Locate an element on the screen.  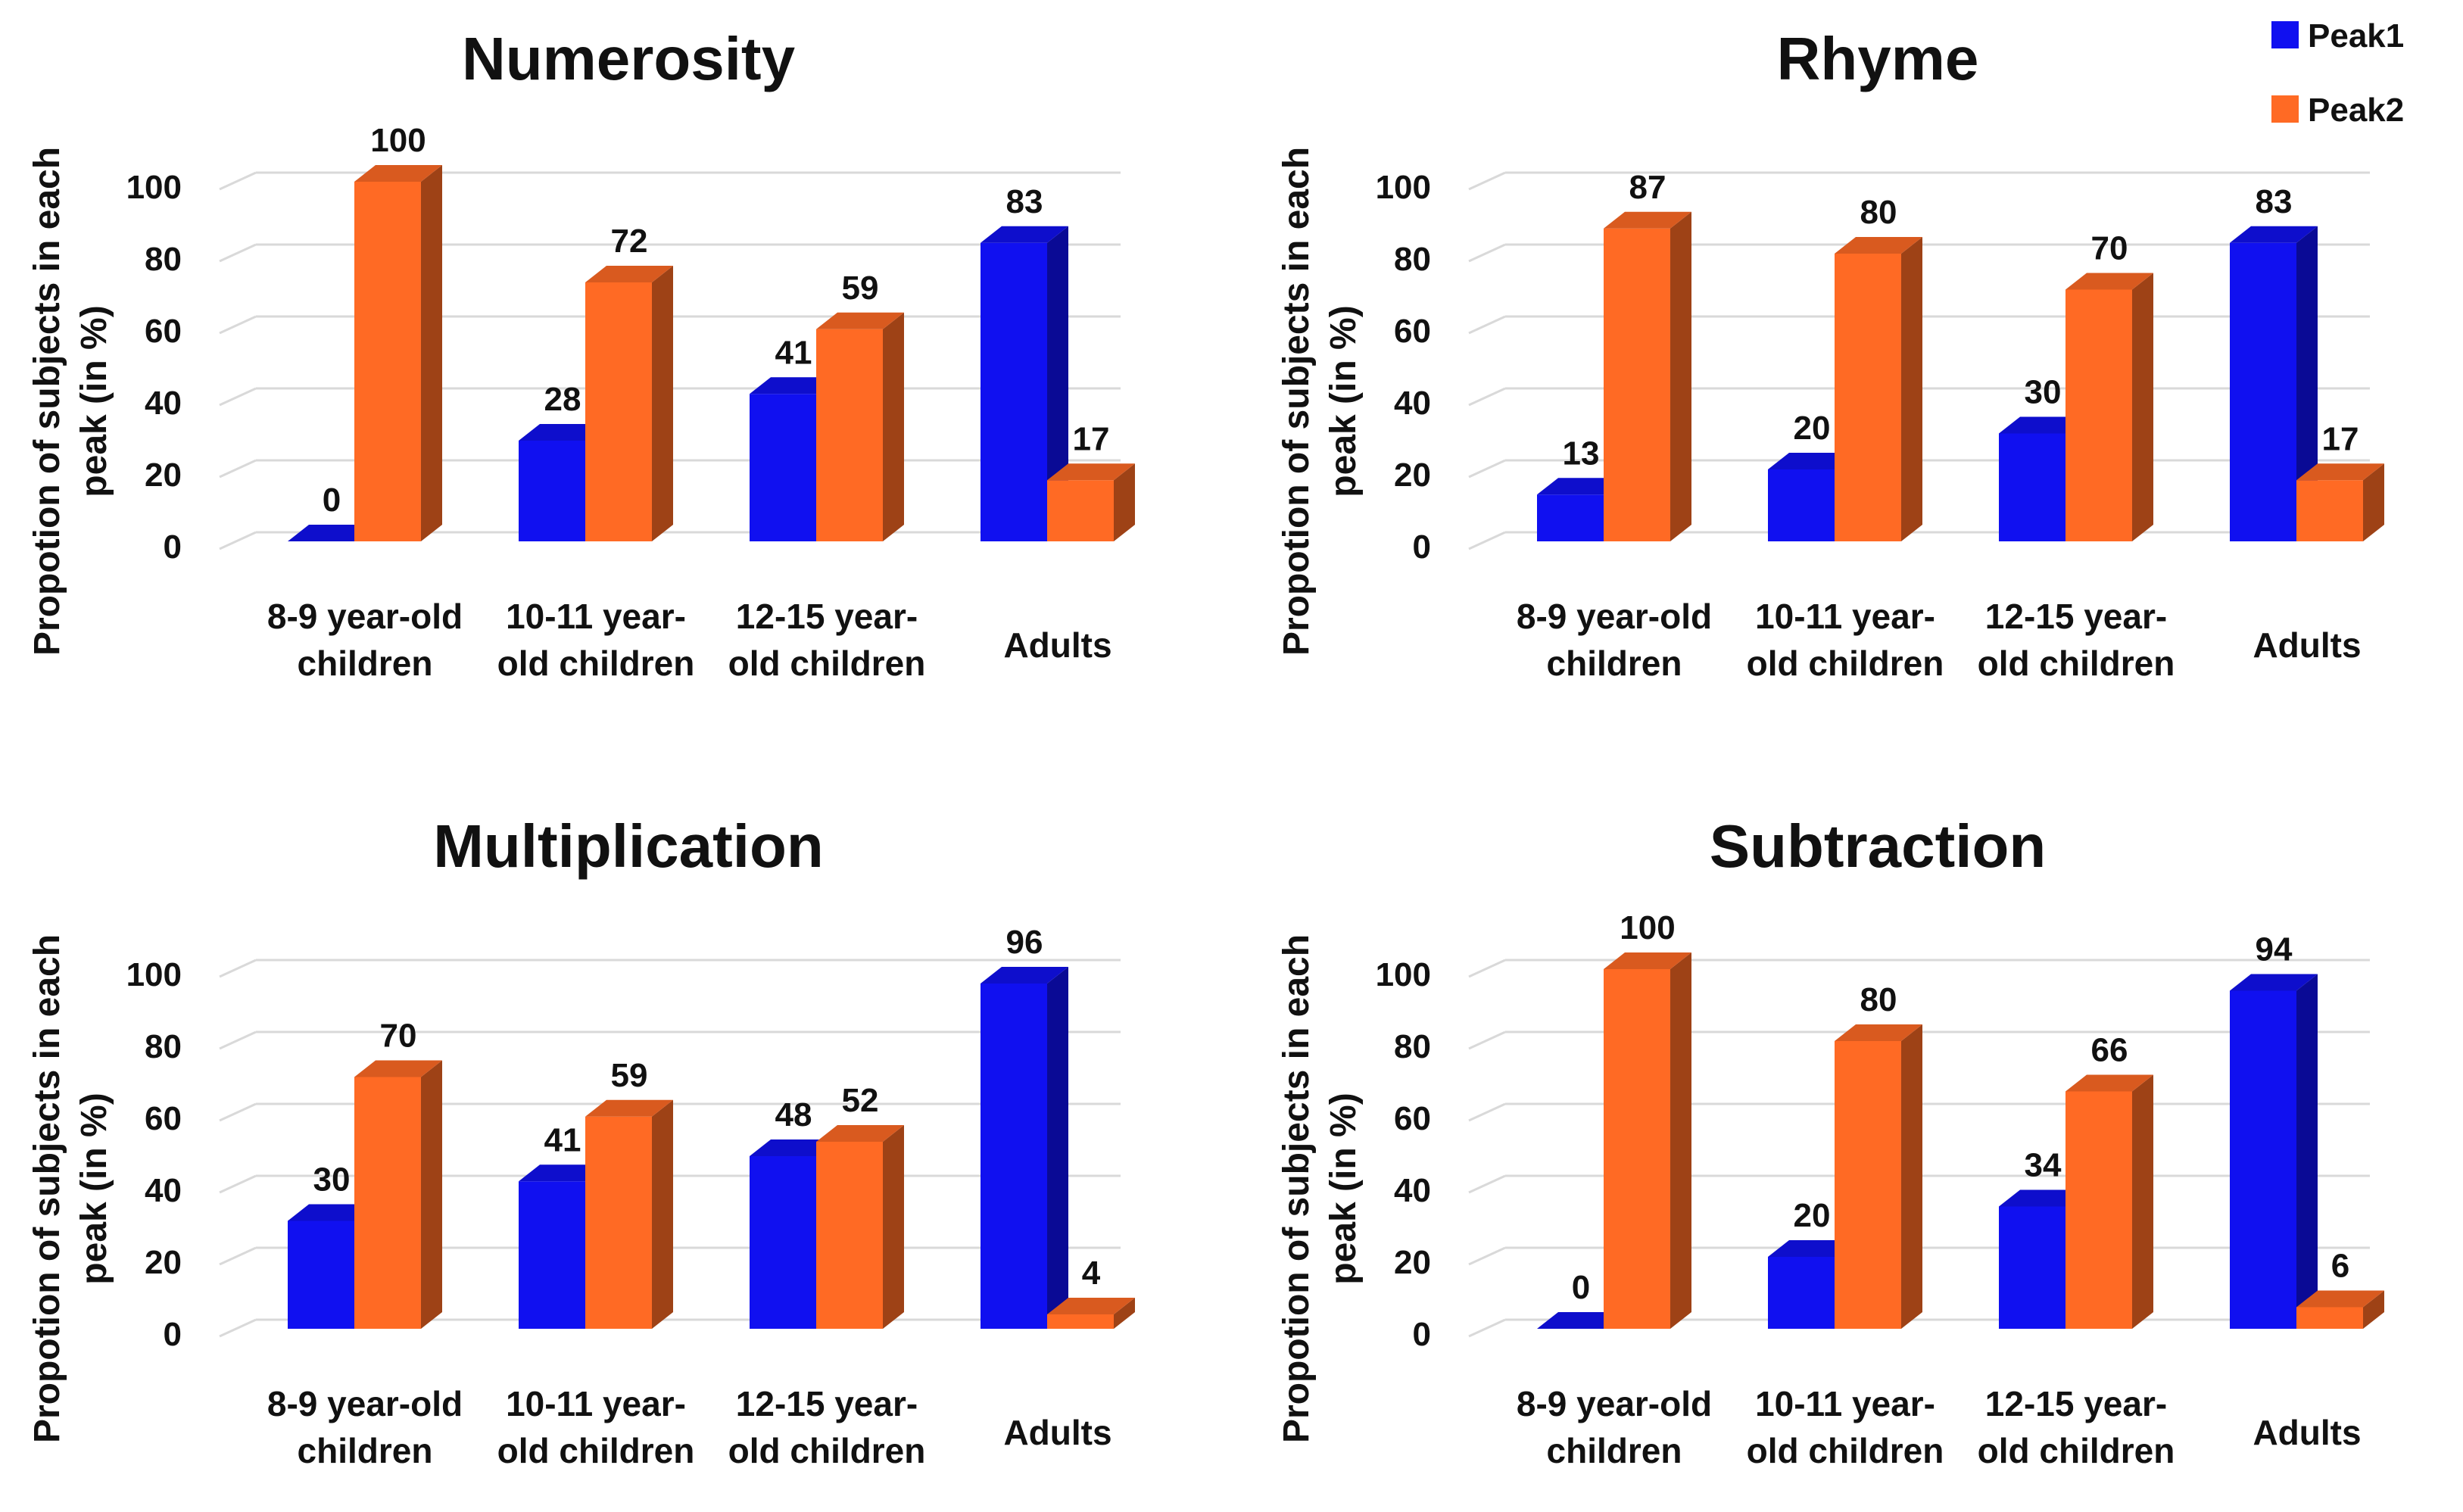
bar-peak2: 6 is located at coordinates (2340, 1288).